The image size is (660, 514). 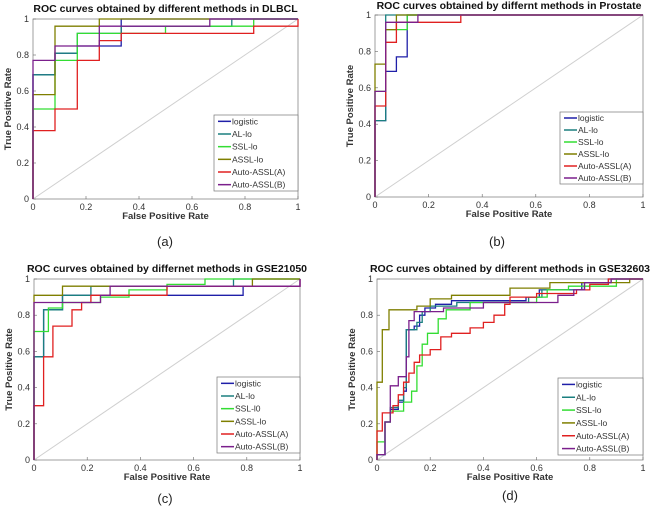 What do you see at coordinates (497, 241) in the screenshot?
I see `panel-caption: (b)` at bounding box center [497, 241].